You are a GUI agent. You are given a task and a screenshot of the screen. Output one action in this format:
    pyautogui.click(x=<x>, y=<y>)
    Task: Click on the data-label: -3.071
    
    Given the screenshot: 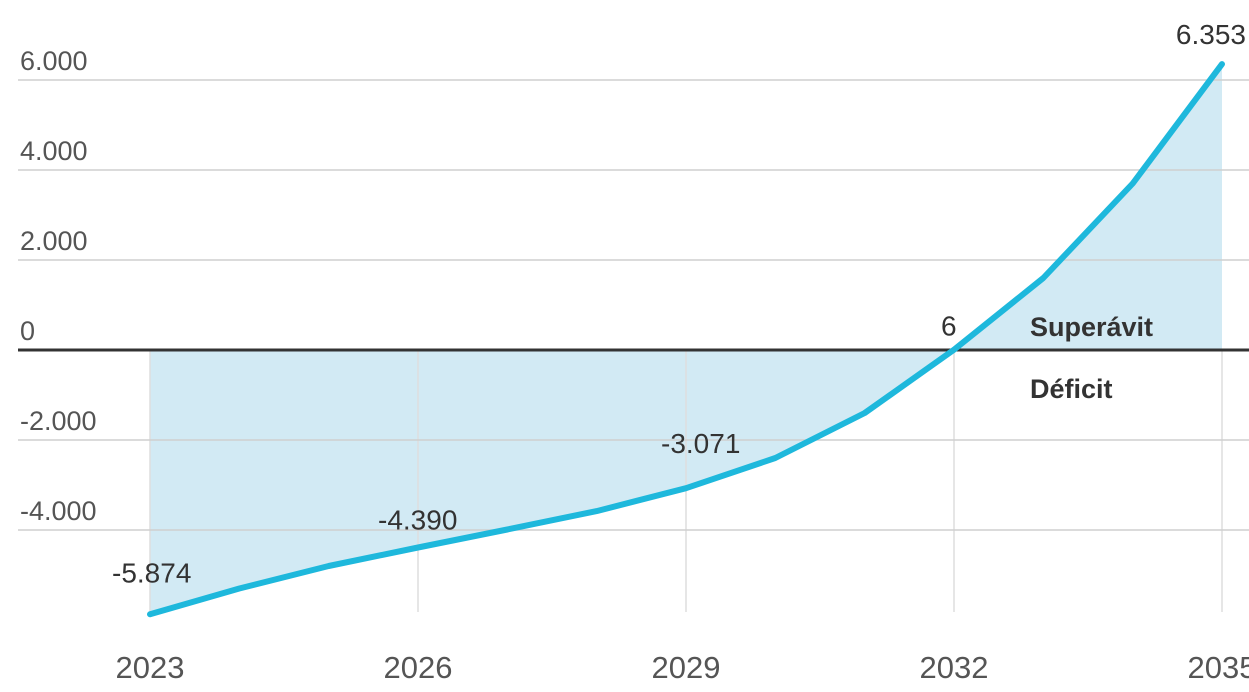 What is the action you would take?
    pyautogui.click(x=700, y=443)
    